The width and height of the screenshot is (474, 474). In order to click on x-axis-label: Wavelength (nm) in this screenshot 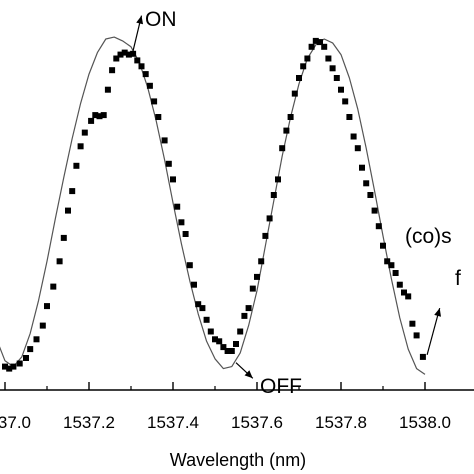, I will do `click(238, 460)`.